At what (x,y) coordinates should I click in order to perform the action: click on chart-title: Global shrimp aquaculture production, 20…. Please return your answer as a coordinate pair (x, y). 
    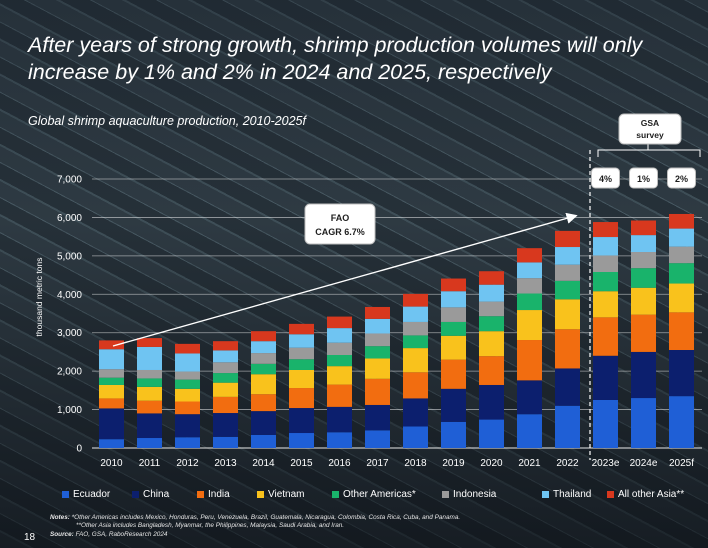
    Looking at the image, I should click on (167, 121).